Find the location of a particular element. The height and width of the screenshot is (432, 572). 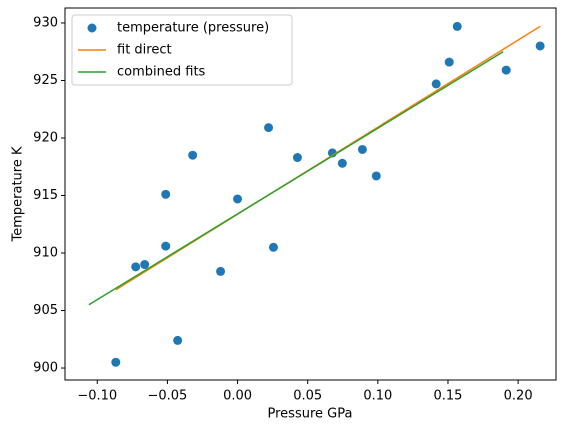

y-tick-label: 915 is located at coordinates (45, 195).